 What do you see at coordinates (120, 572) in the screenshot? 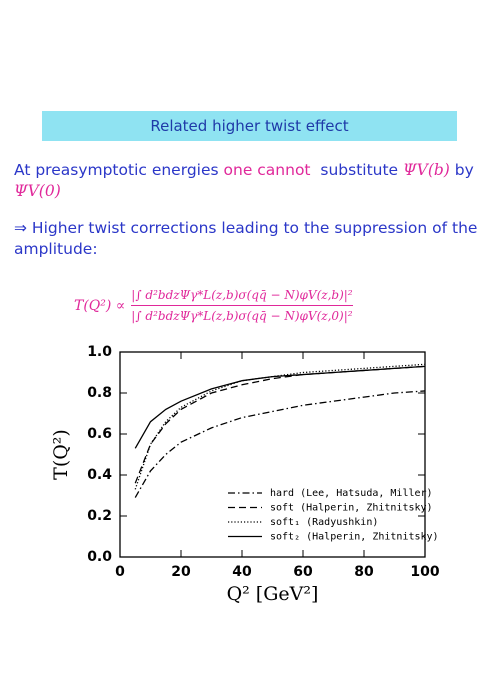
I see `x-tick-label: 0` at bounding box center [120, 572].